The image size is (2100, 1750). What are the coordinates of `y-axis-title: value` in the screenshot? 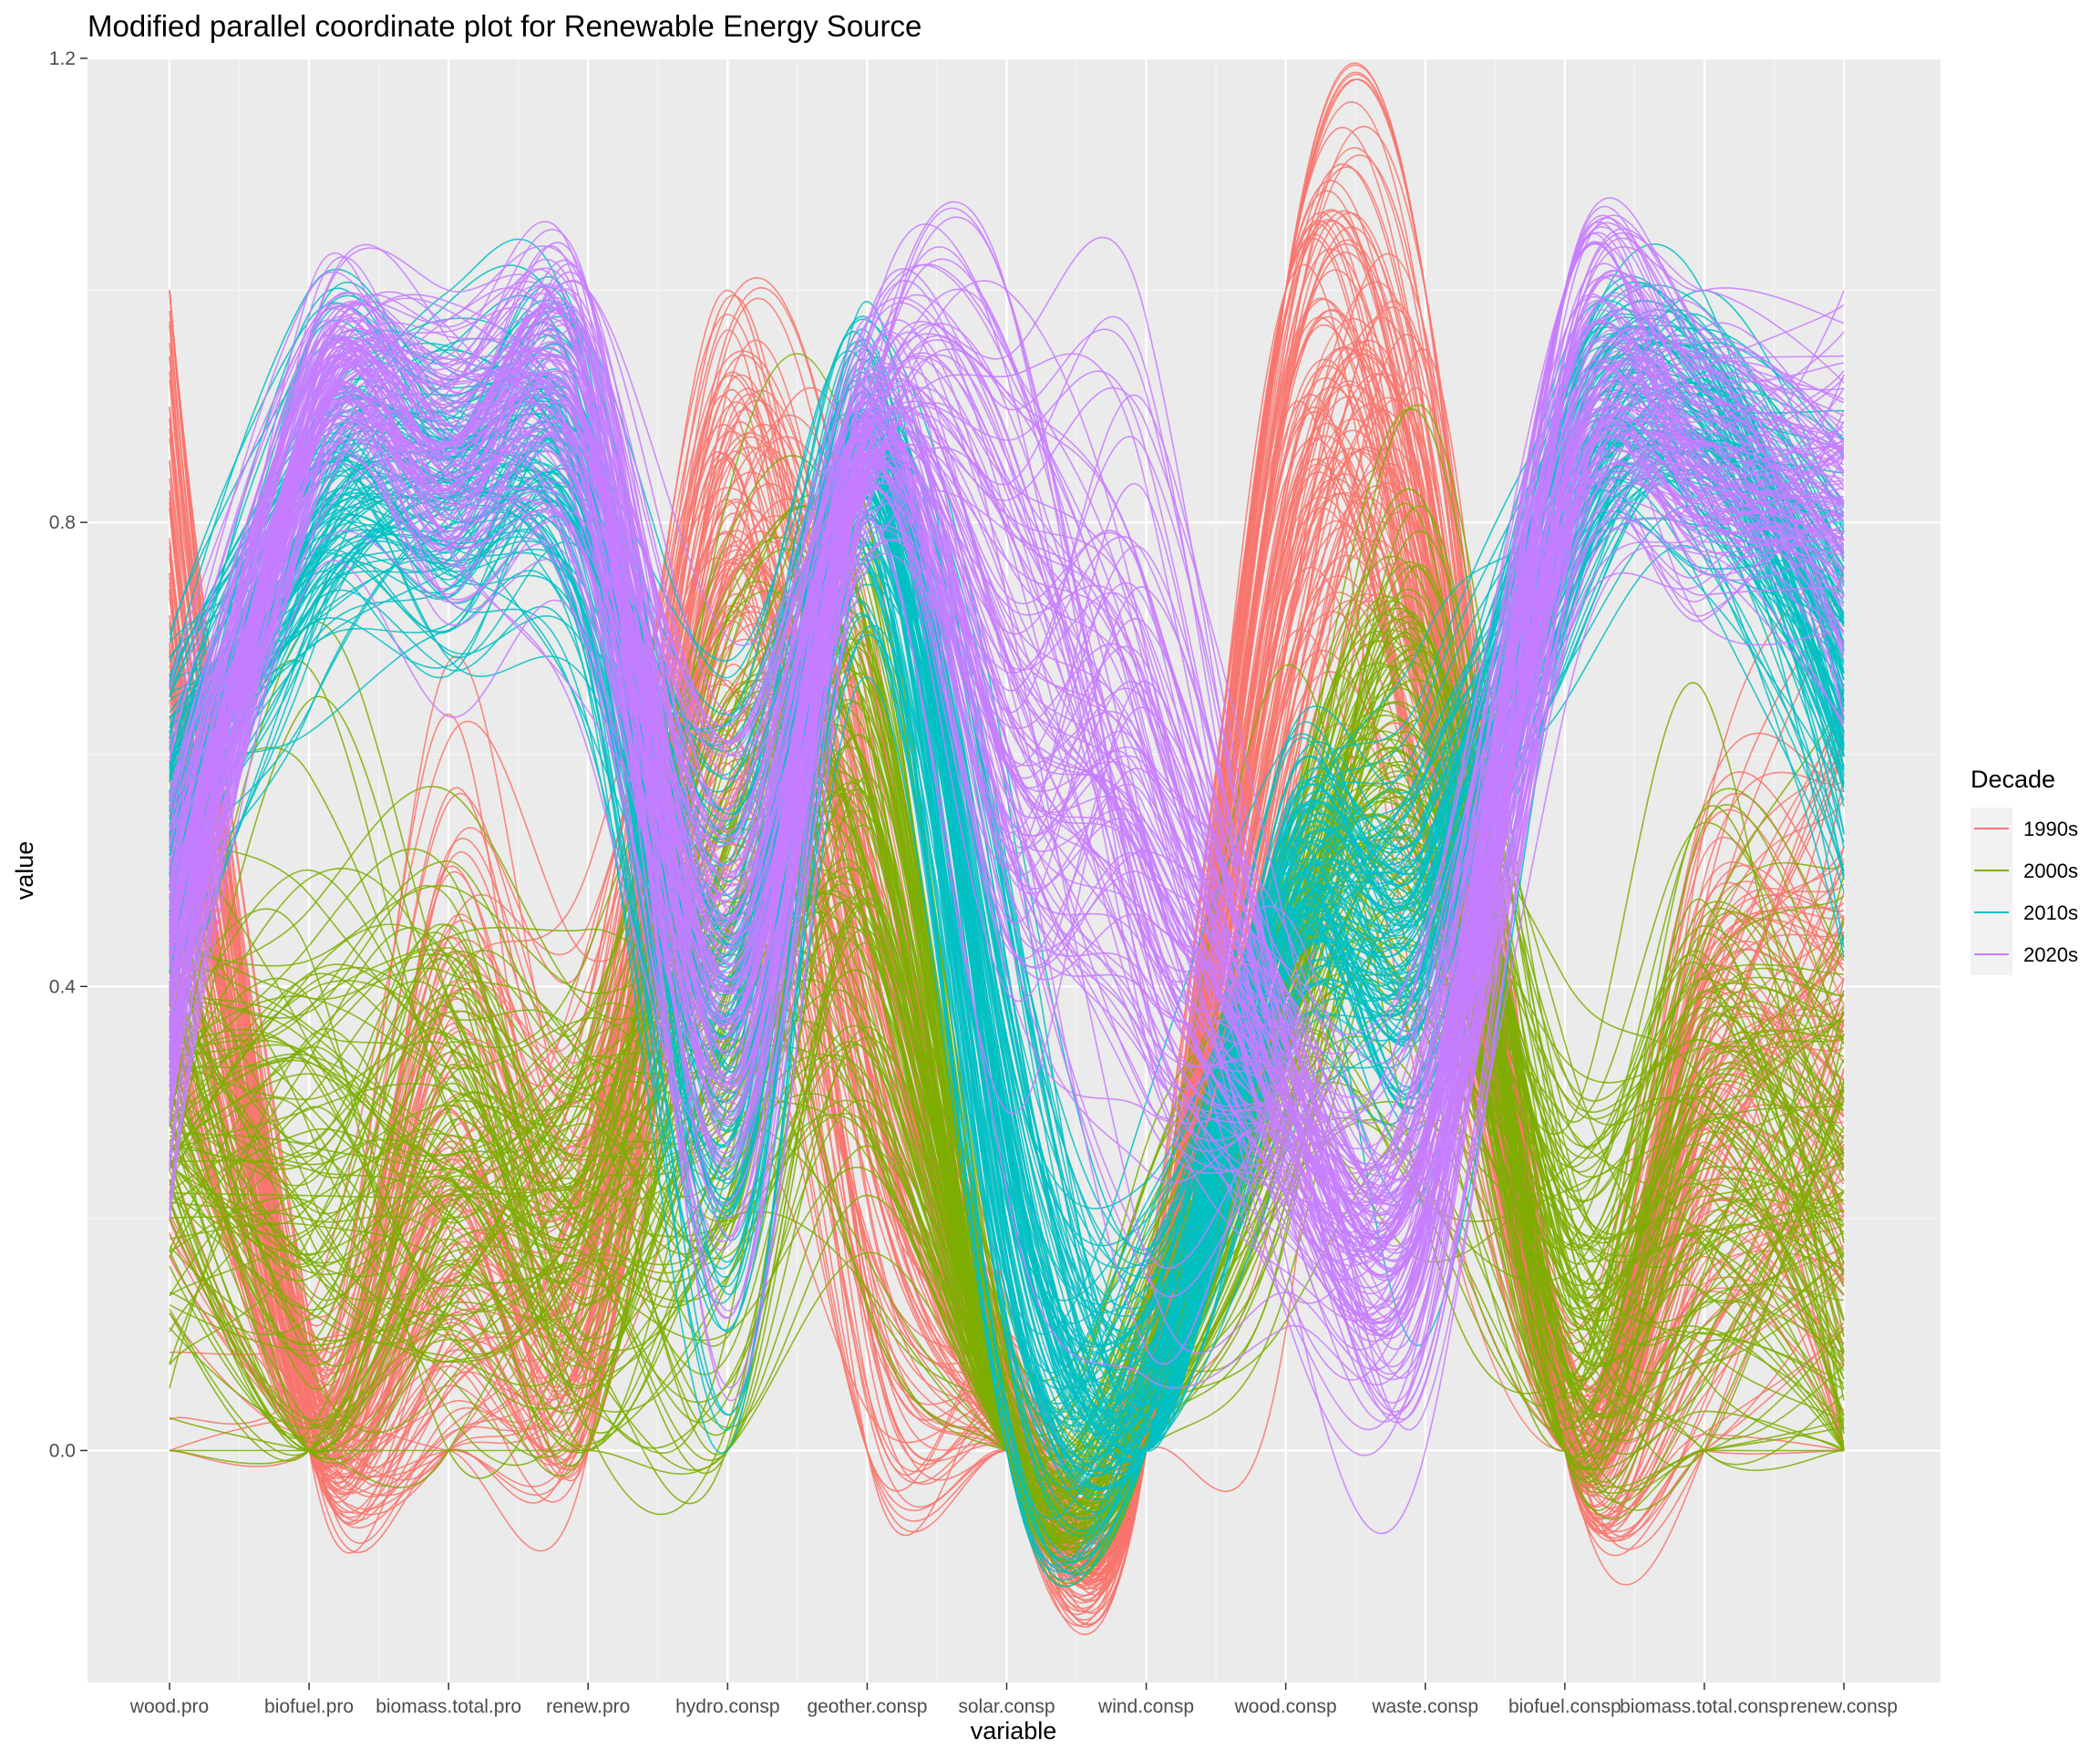 It's located at (25, 871).